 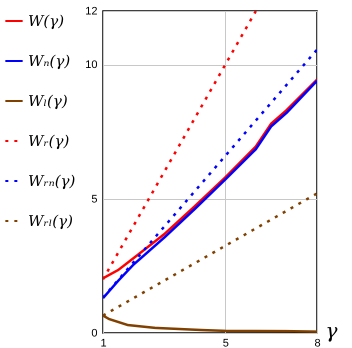 I want to click on legend-label: W(γ), so click(x=46, y=21).